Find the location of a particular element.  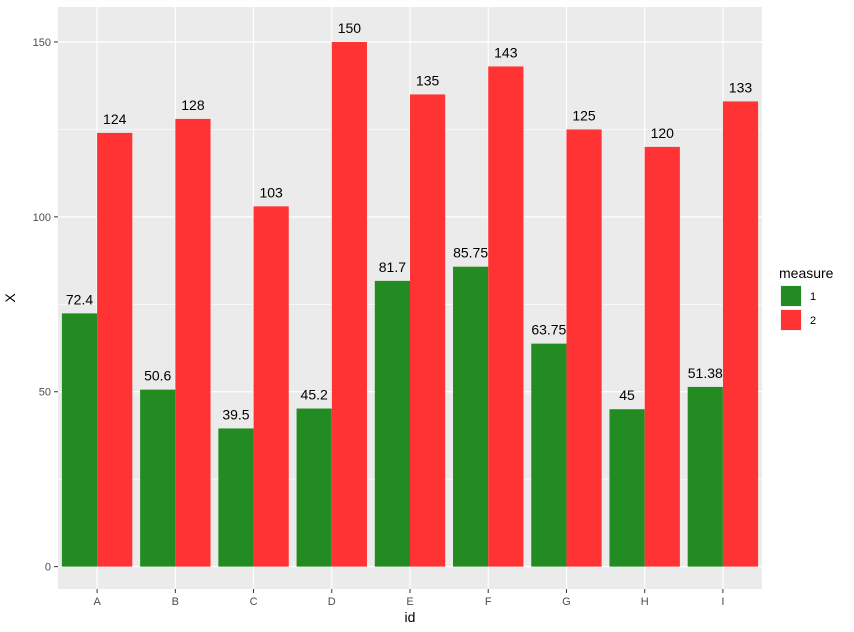

y-tick-label: 50 is located at coordinates (45, 393).